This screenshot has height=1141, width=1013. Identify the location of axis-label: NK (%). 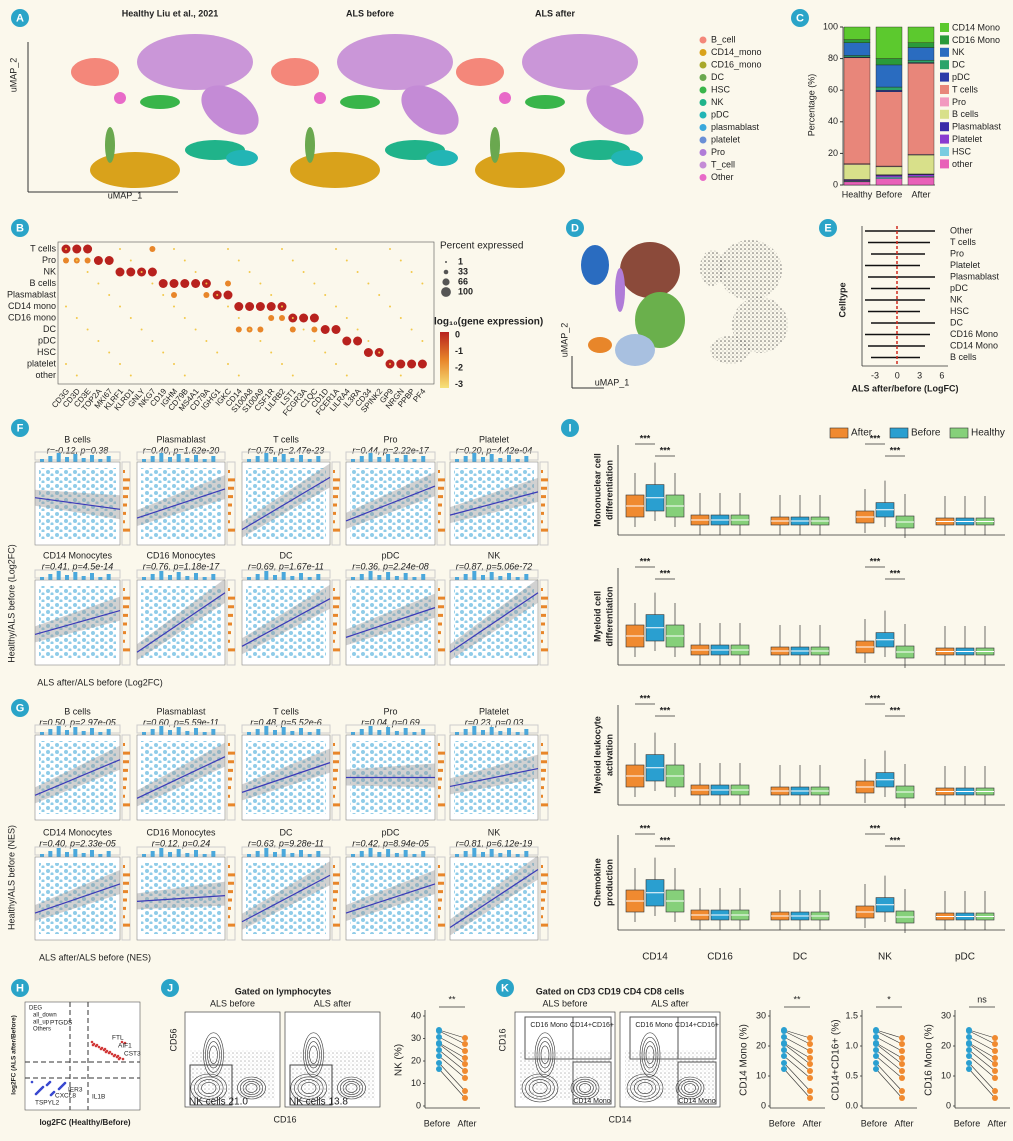
(399, 1060).